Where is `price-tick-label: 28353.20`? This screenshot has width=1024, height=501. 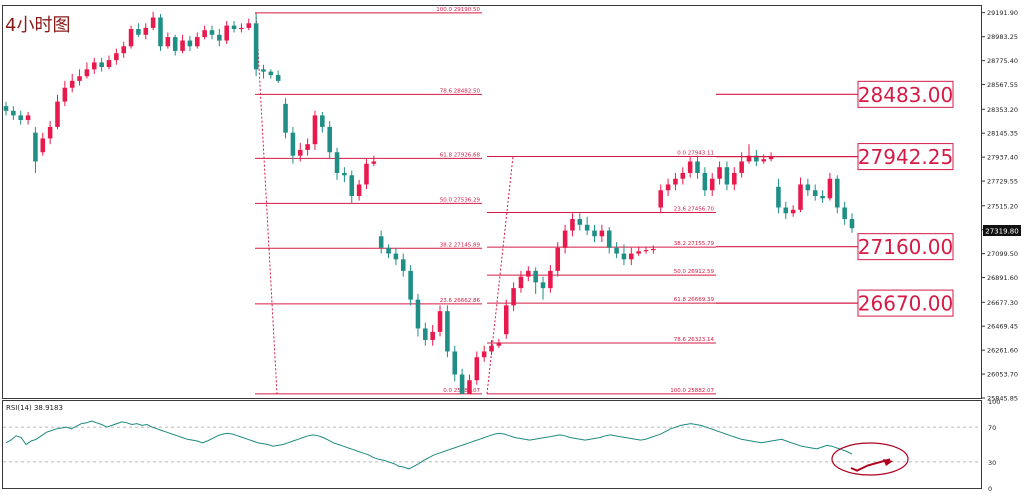
price-tick-label: 28353.20 is located at coordinates (1002, 110).